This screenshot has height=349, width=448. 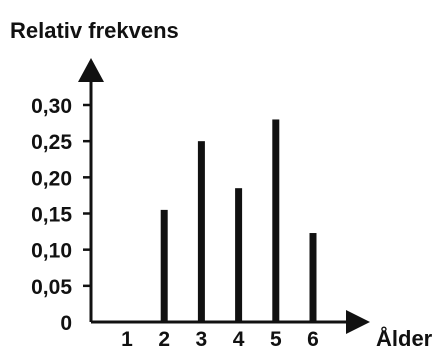 What do you see at coordinates (51, 142) in the screenshot?
I see `y-tick-label: 0,25` at bounding box center [51, 142].